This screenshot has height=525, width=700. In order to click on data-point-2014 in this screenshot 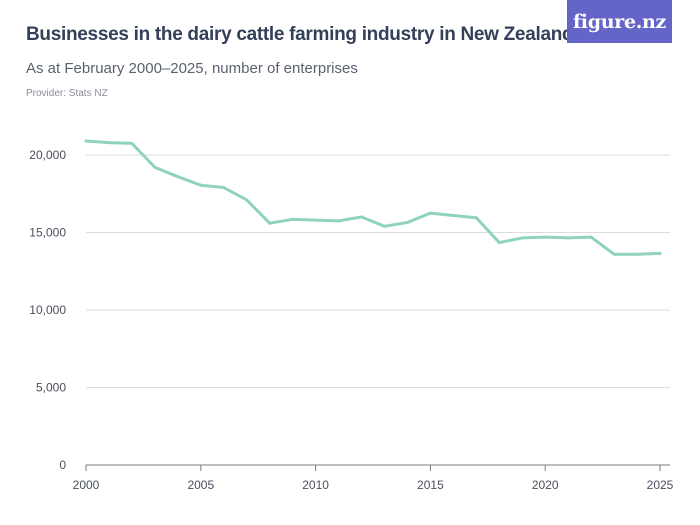, I will do `click(407, 222)`.